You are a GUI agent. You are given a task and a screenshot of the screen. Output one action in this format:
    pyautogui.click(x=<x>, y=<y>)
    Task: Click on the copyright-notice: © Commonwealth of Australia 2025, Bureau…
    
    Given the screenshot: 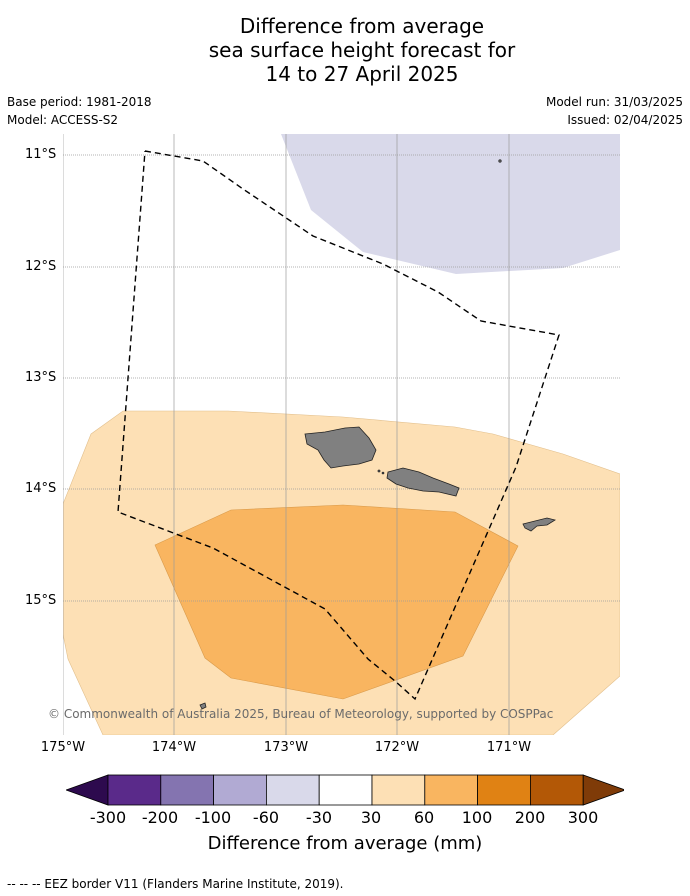 What is the action you would take?
    pyautogui.click(x=301, y=714)
    